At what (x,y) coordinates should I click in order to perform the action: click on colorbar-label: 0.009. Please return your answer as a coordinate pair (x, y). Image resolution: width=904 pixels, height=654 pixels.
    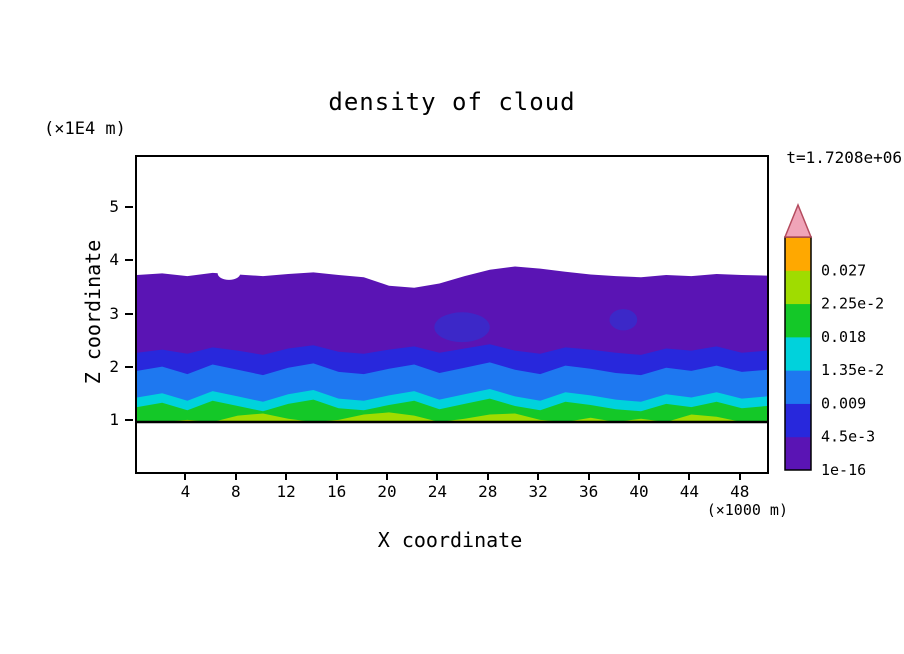
    Looking at the image, I should click on (843, 403).